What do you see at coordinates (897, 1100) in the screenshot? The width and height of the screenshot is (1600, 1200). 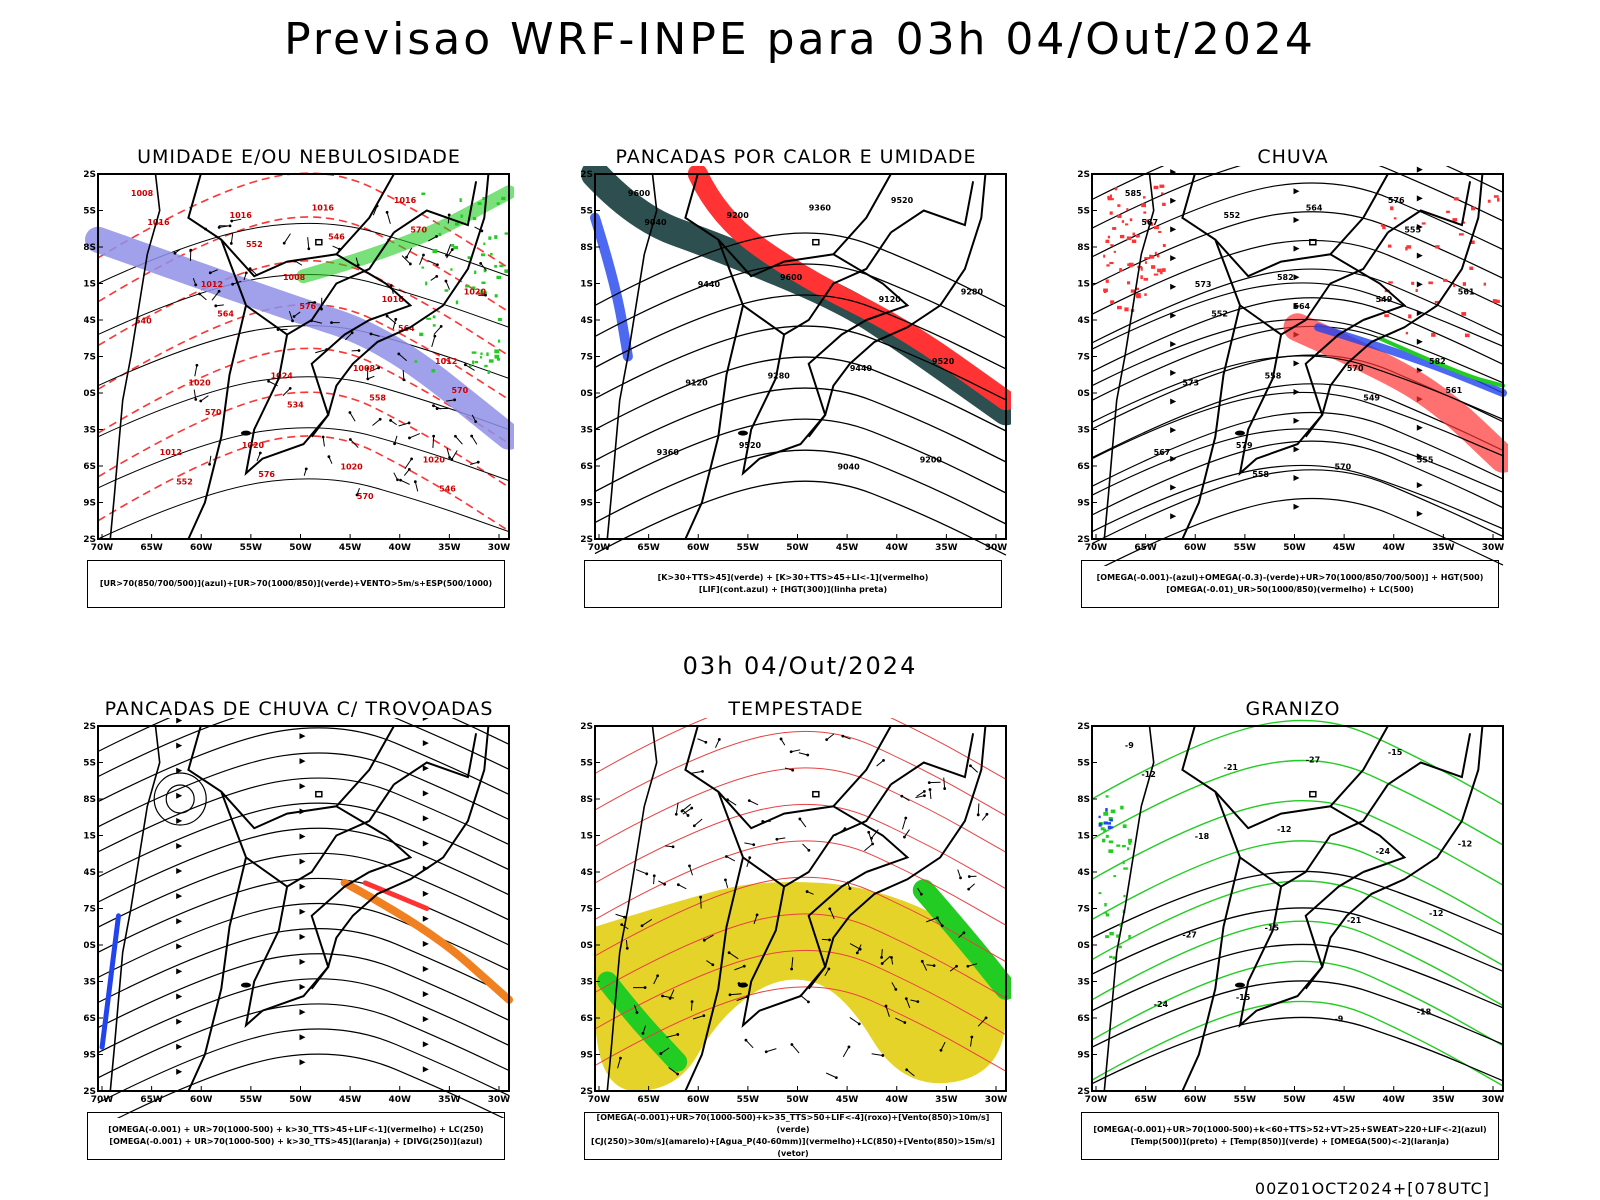 I see `lon-tick-label: 40W` at bounding box center [897, 1100].